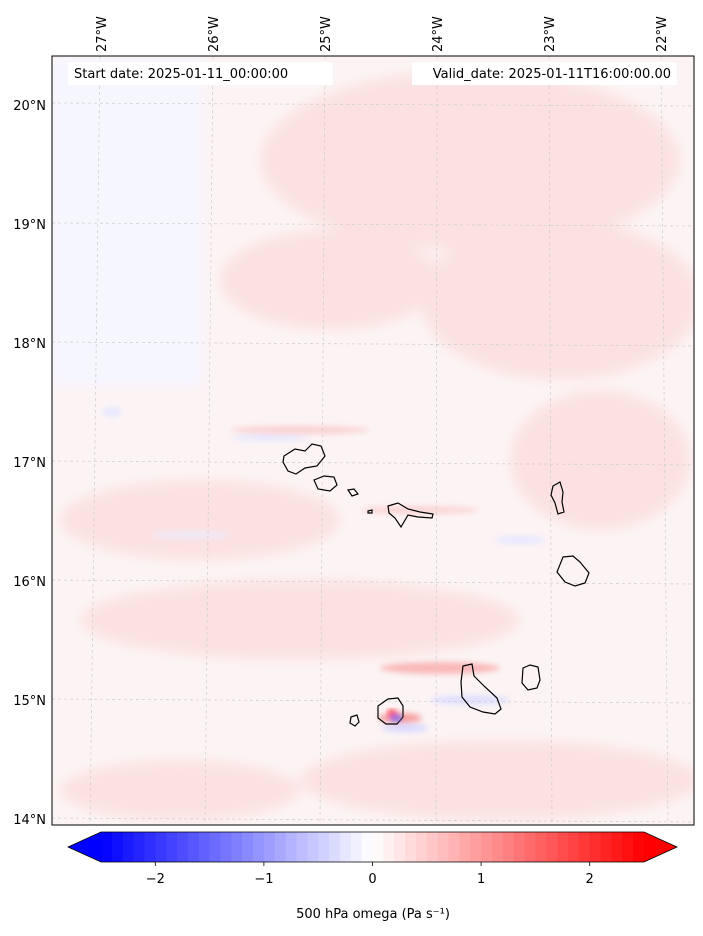 The image size is (703, 936). Describe the element at coordinates (29, 701) in the screenshot. I see `lat-label: 15°N` at that location.